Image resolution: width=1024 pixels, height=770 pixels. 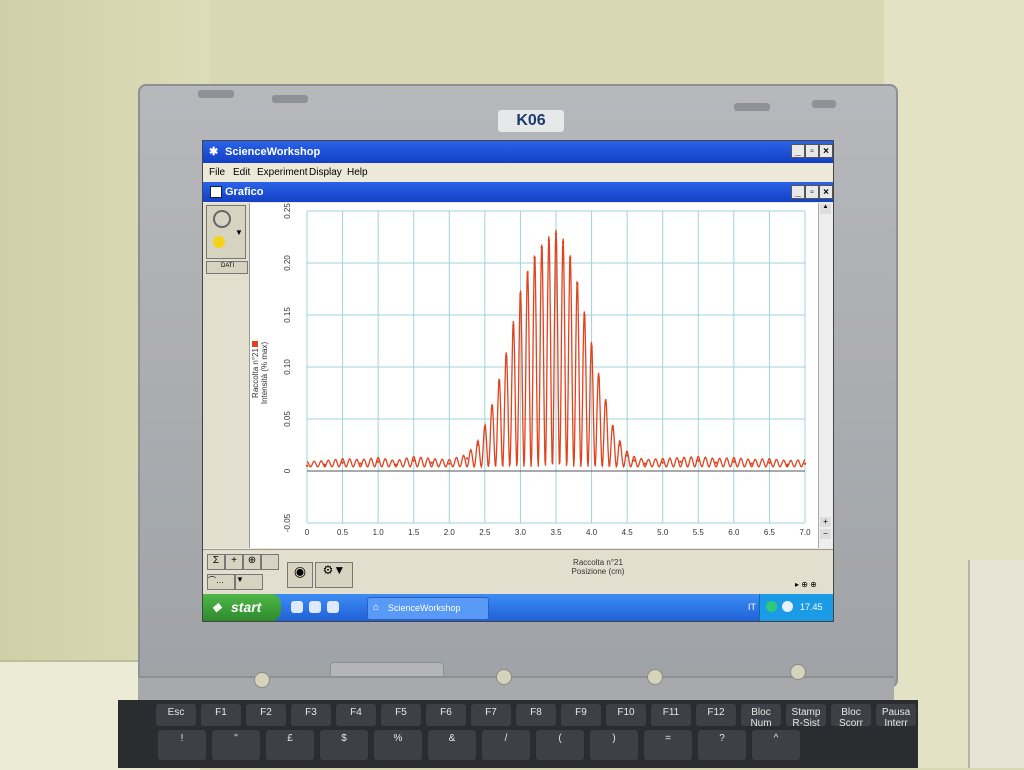 I want to click on data-button: DATI, so click(x=227, y=267).